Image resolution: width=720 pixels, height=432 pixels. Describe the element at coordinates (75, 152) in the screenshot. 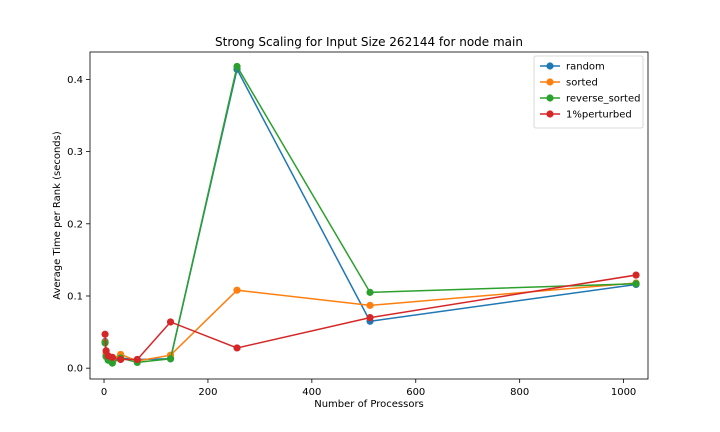

I see `y-tick-label: 0.3` at that location.